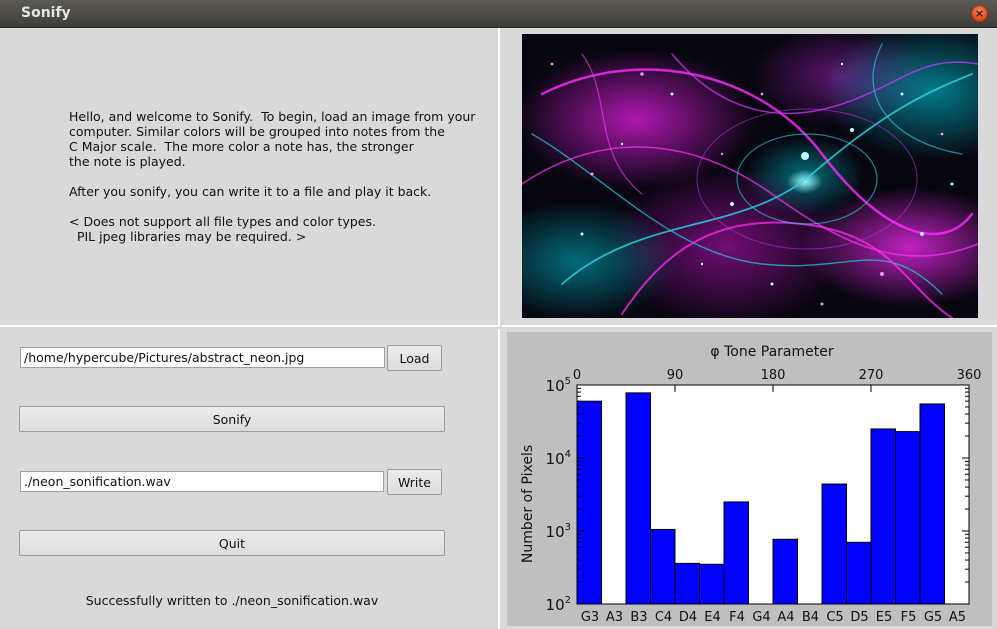 The width and height of the screenshot is (997, 629). What do you see at coordinates (46, 13) in the screenshot?
I see `window-title: Sonify` at bounding box center [46, 13].